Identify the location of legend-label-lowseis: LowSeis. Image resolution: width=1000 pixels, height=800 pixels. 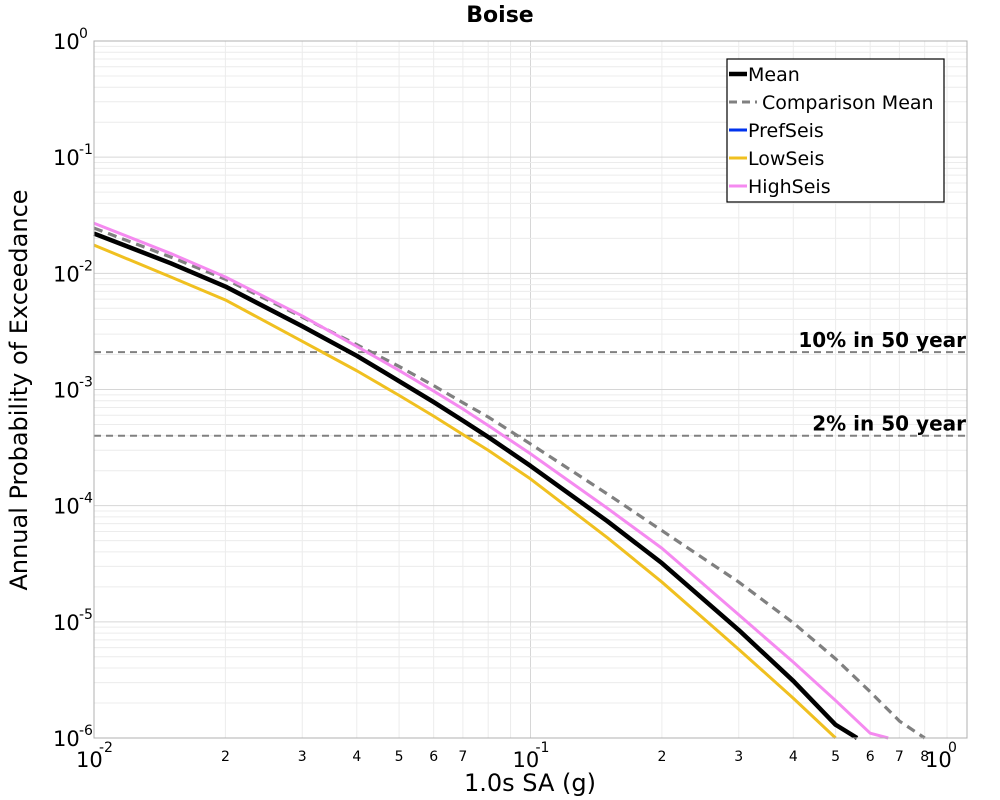
(786, 159).